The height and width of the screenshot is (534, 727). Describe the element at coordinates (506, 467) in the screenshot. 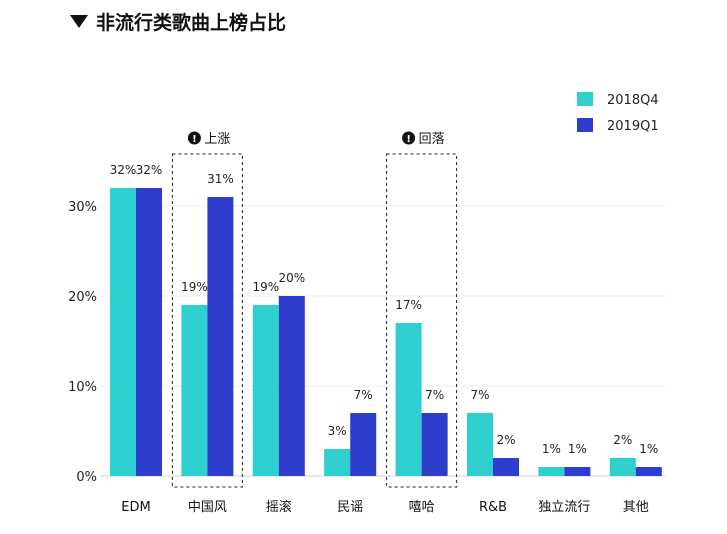

I see `bar-2019Q1-R&B` at that location.